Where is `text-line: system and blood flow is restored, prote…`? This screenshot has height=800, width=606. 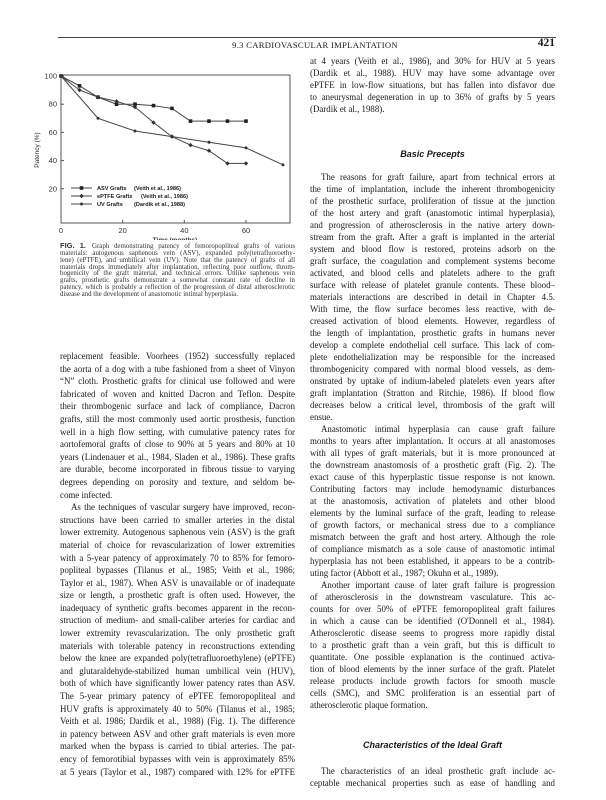 text-line: system and blood flow is restored, prote… is located at coordinates (432, 249).